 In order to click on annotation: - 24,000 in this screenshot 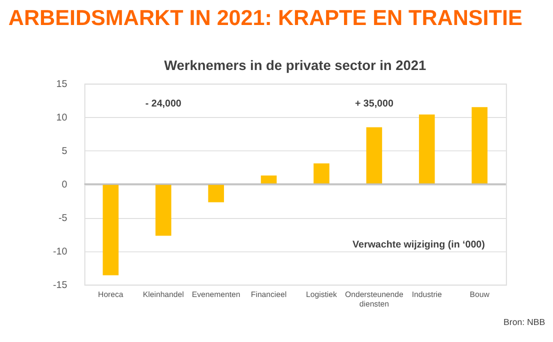, I will do `click(163, 104)`.